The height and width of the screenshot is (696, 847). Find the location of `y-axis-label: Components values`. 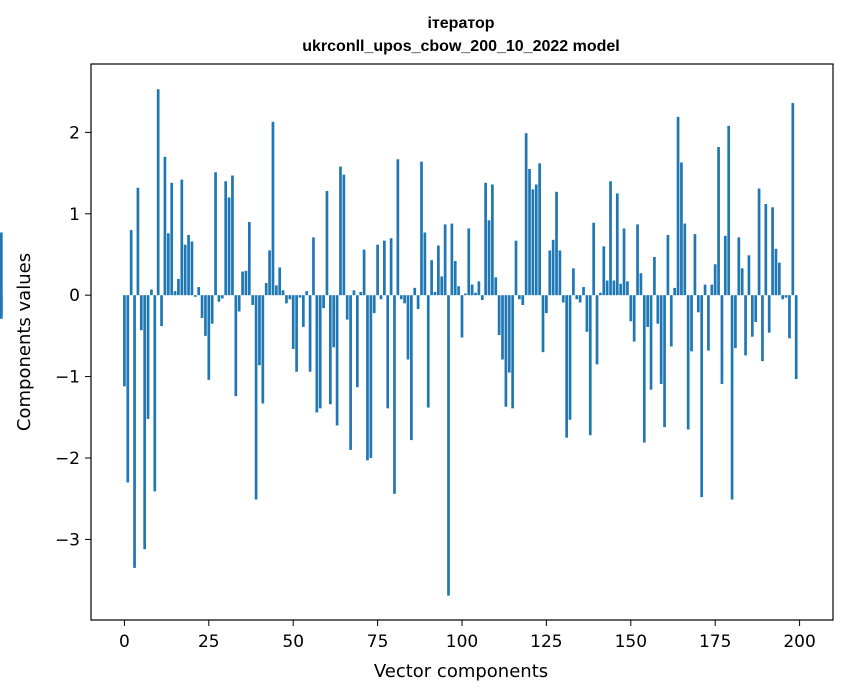

y-axis-label: Components values is located at coordinates (24, 342).